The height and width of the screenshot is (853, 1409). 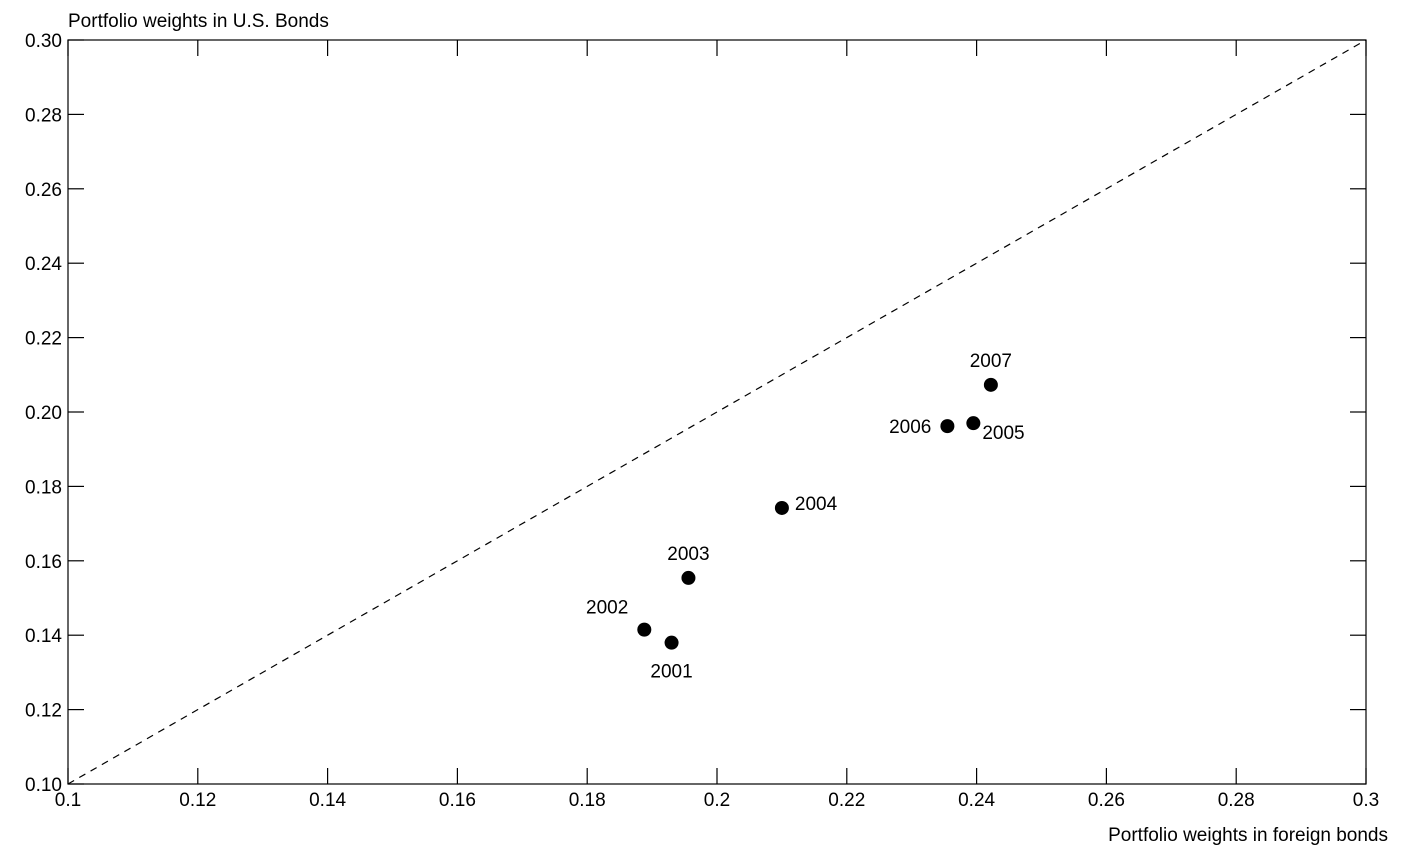 I want to click on x-tick-label: 0.1, so click(x=68, y=800).